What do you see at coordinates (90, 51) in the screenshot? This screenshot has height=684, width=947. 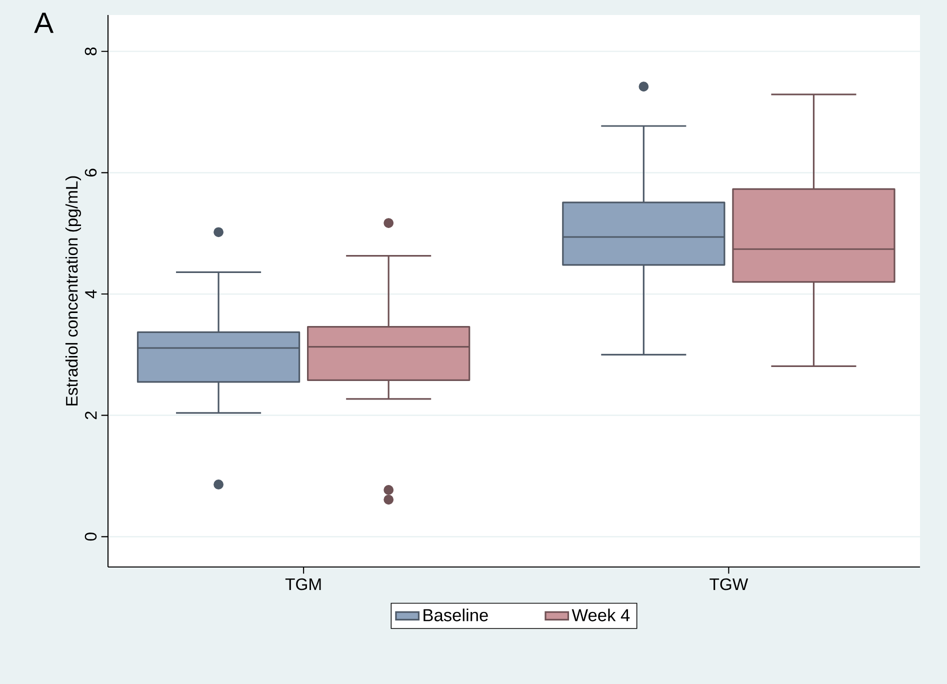 I see `y-tick-label: 8` at bounding box center [90, 51].